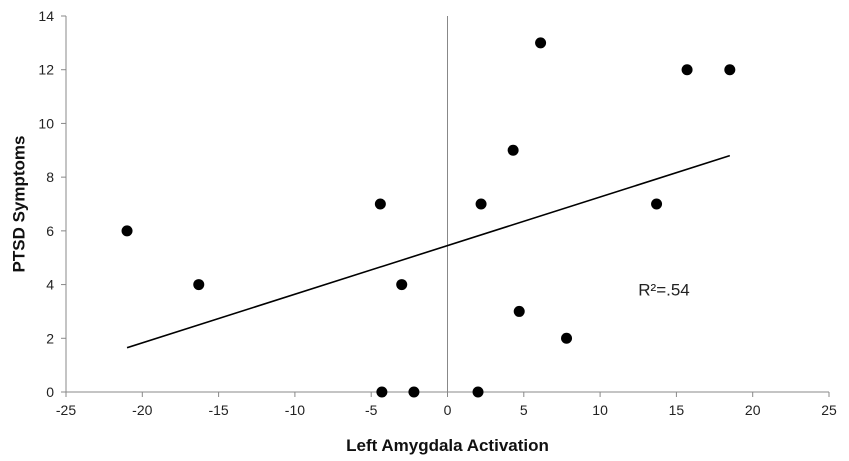 This screenshot has width=849, height=461. What do you see at coordinates (295, 410) in the screenshot?
I see `x-tick-label: -10` at bounding box center [295, 410].